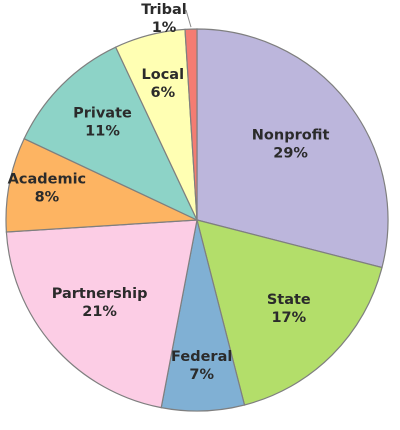  I want to click on slice-value-state: 17%, so click(288, 318).